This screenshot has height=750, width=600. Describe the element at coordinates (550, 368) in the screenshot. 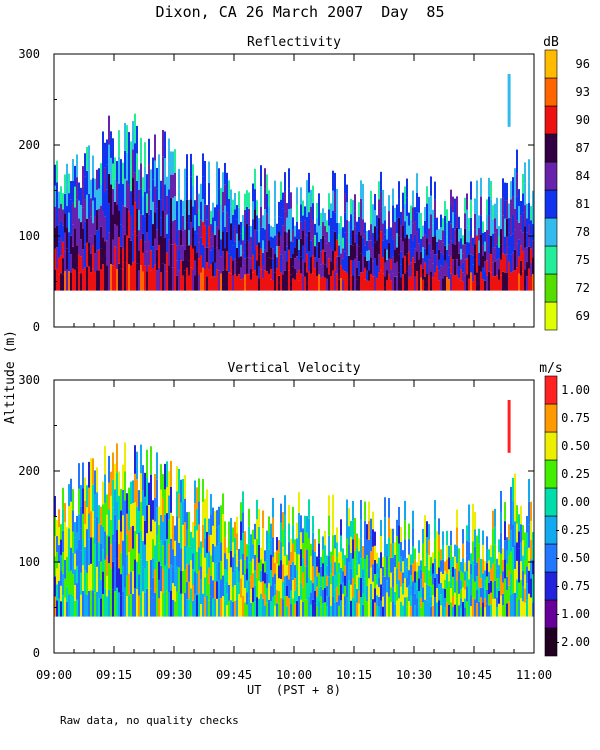

I see `velocity-colorbar-unit: m/s` at that location.